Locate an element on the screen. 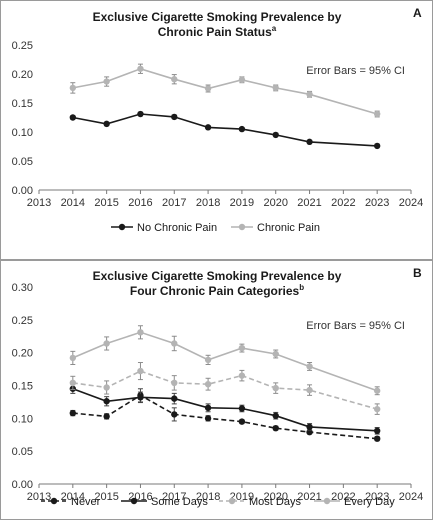 The width and height of the screenshot is (433, 521). chart-a-x-tick-label: 2017 is located at coordinates (174, 203).